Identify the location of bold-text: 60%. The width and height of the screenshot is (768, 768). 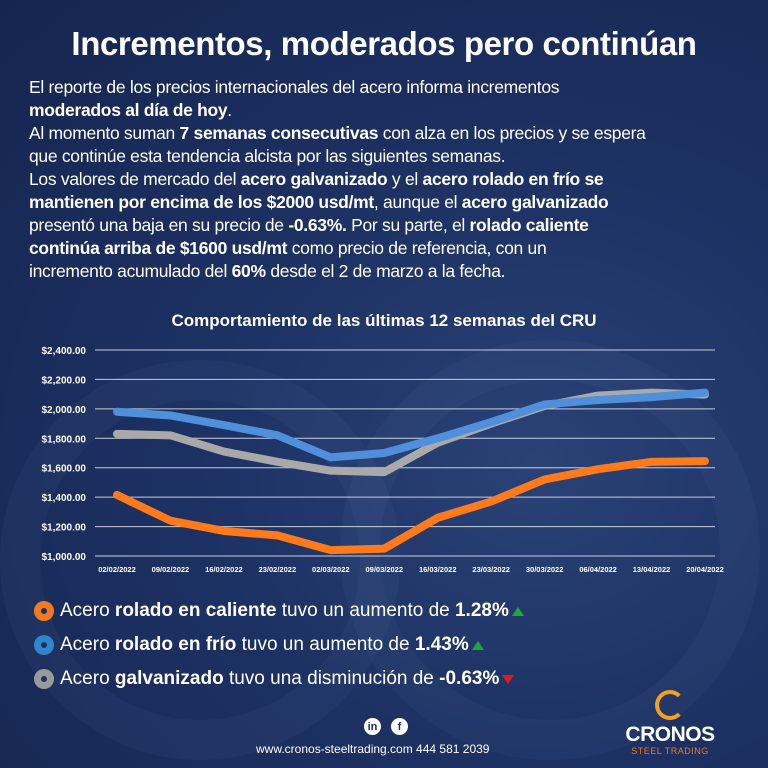
(248, 271).